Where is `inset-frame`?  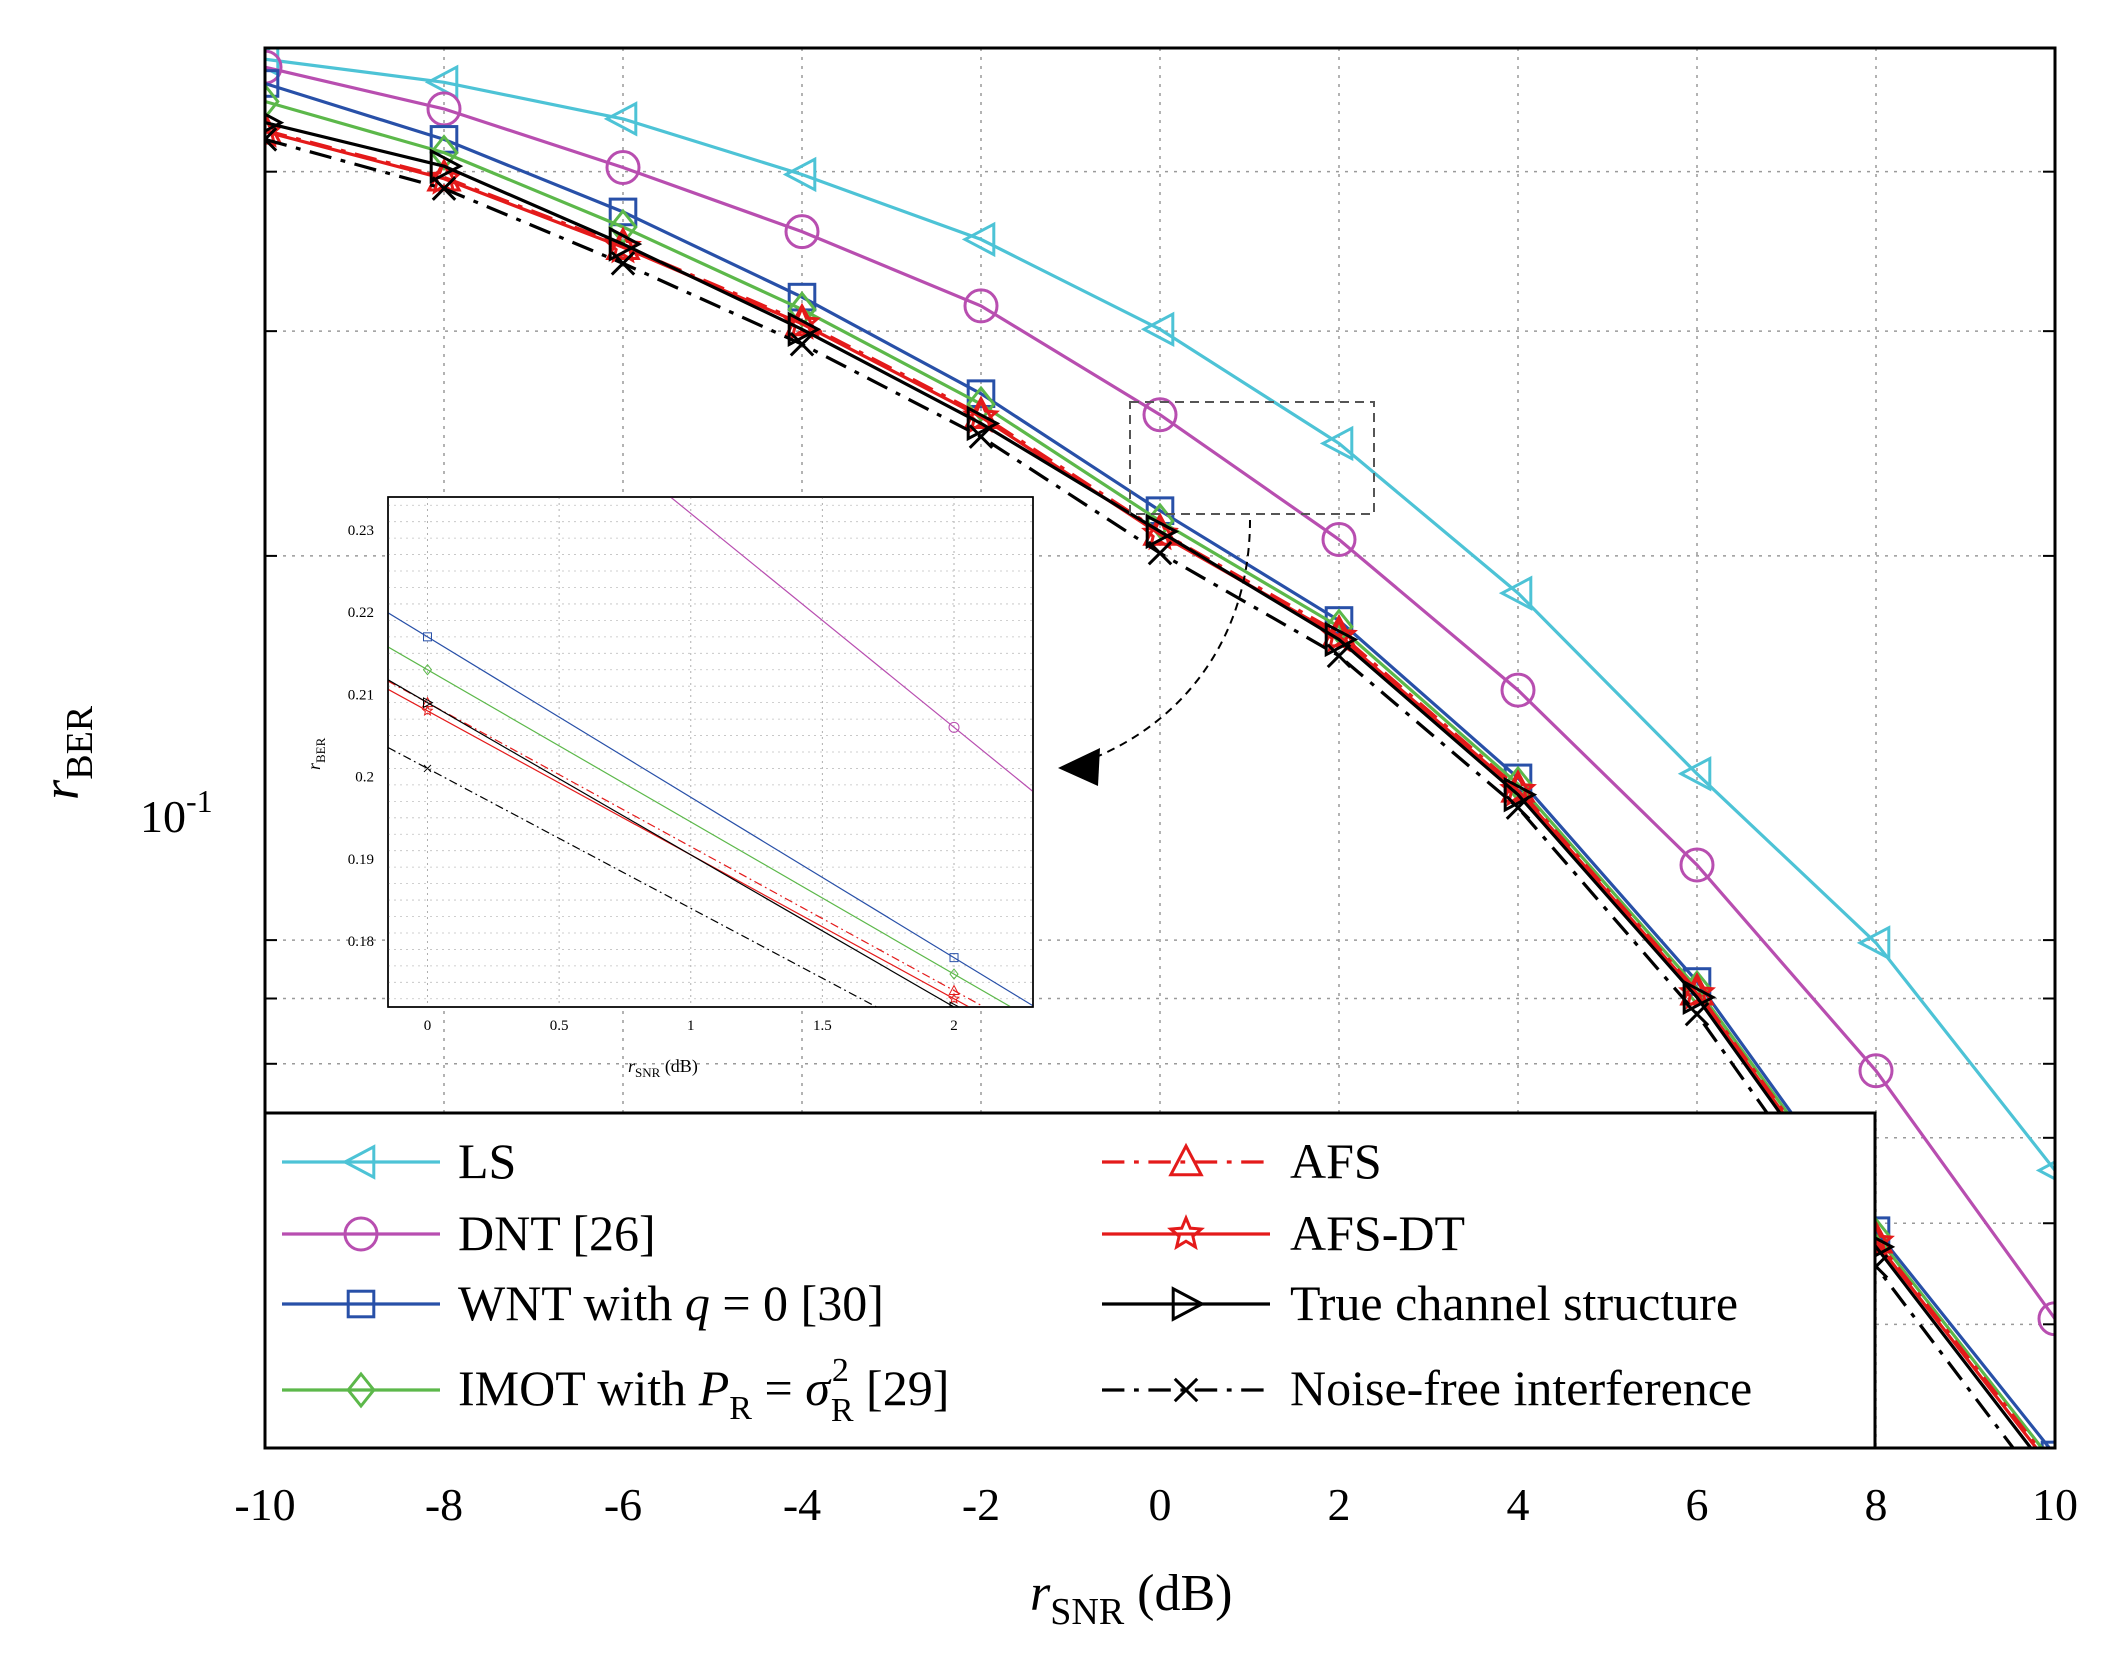 inset-frame is located at coordinates (710, 752).